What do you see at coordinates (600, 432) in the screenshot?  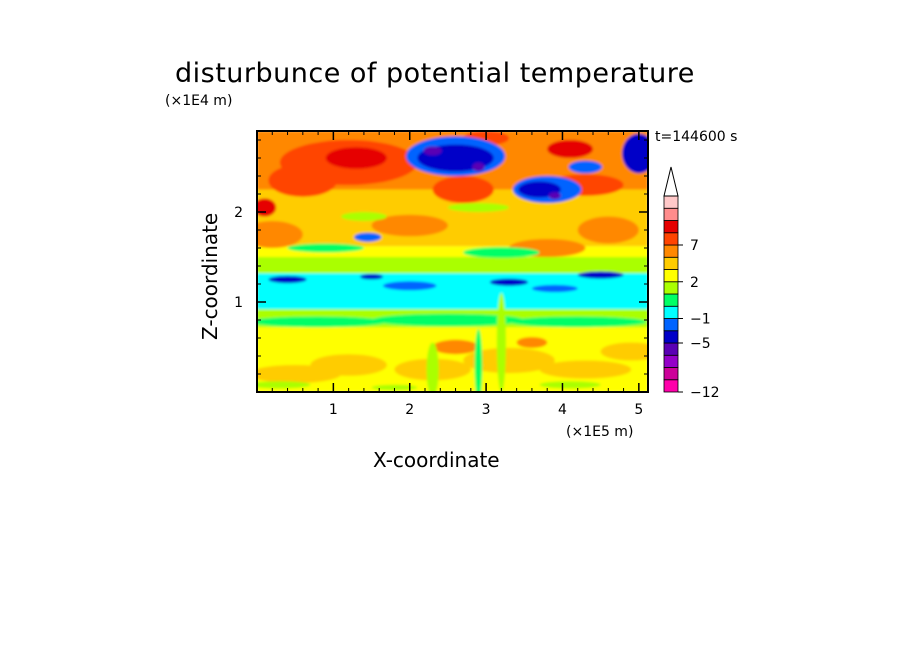 I see `x-axis-unit: (×1E5 m)` at bounding box center [600, 432].